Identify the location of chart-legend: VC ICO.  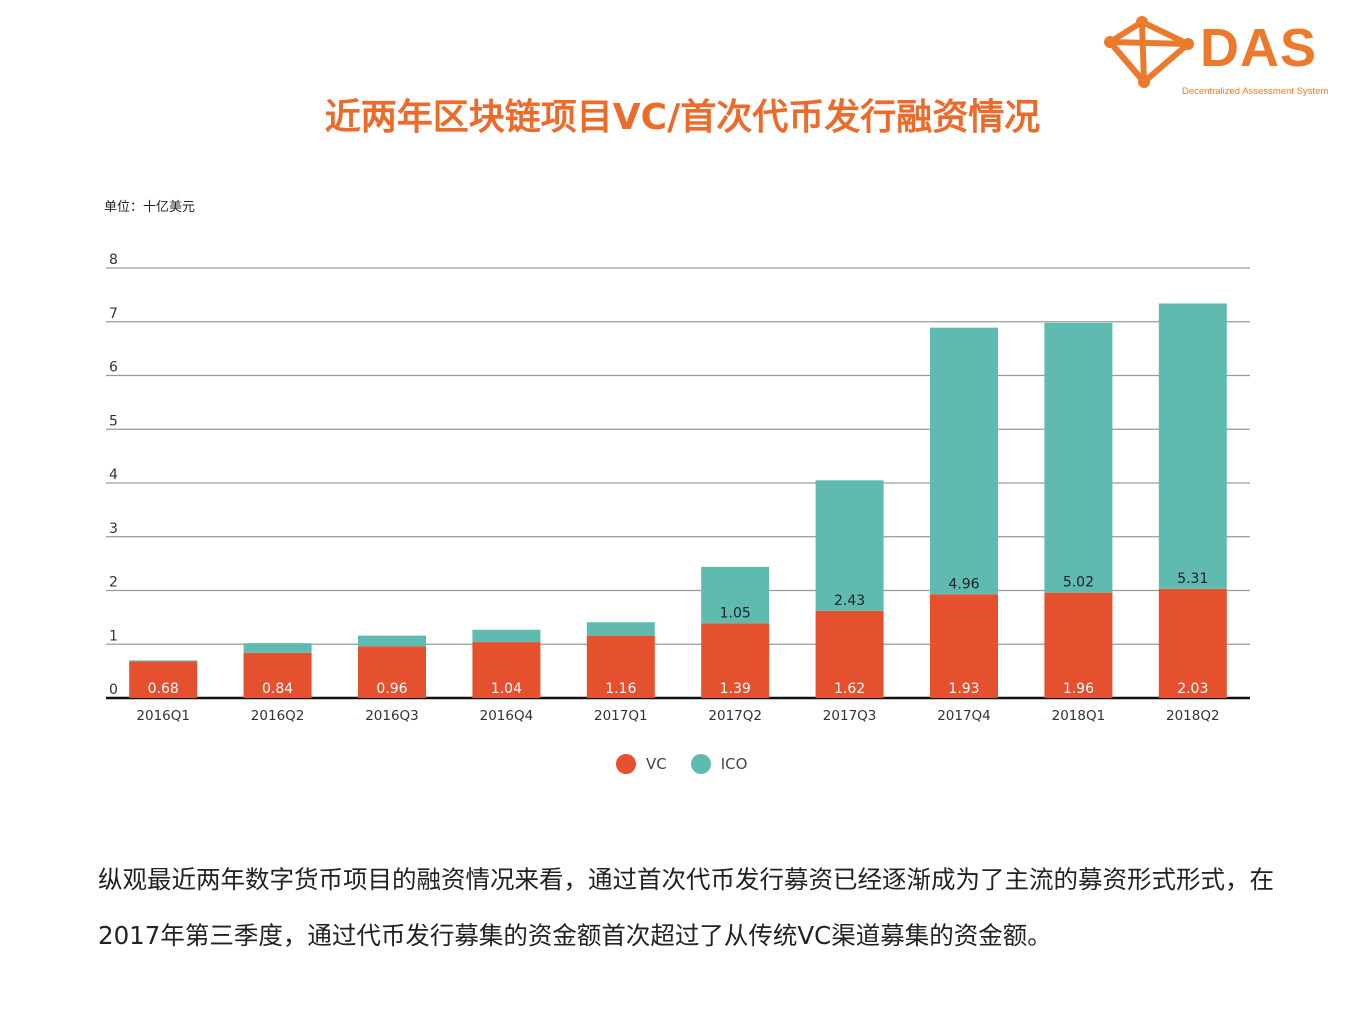
(688, 764).